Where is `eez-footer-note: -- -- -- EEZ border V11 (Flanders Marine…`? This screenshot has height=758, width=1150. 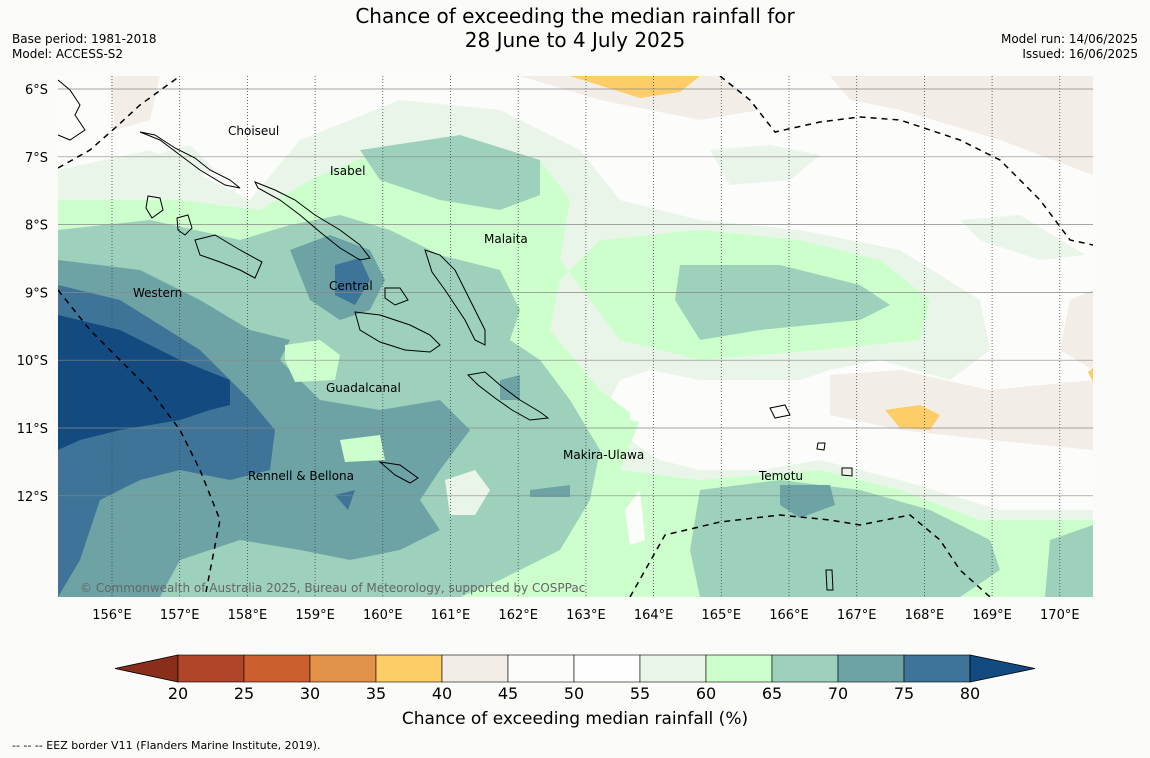 eez-footer-note: -- -- -- EEZ border V11 (Flanders Marine… is located at coordinates (166, 745).